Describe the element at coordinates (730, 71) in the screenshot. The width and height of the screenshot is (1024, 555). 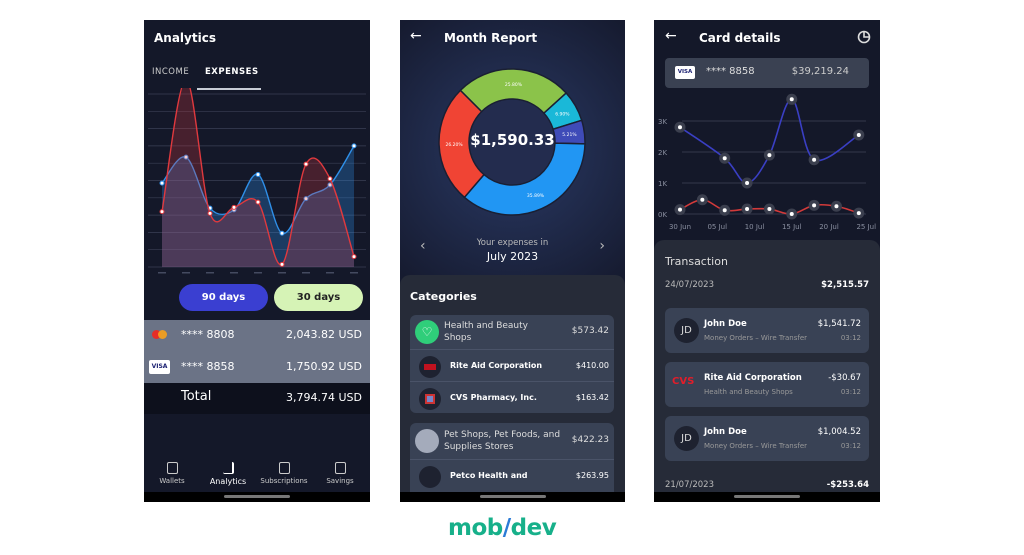
I see `card-number: **** 8858` at that location.